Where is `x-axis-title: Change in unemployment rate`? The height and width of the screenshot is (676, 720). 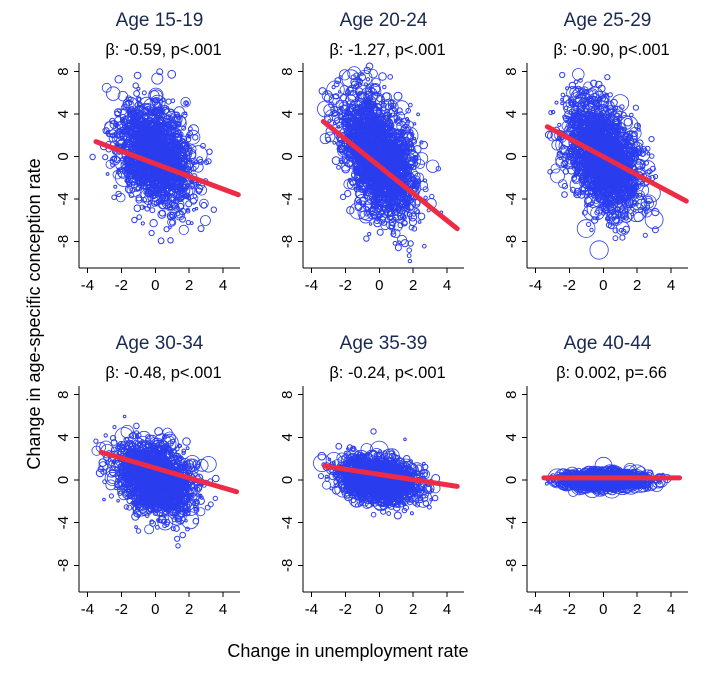
x-axis-title: Change in unemployment rate is located at coordinates (347, 651).